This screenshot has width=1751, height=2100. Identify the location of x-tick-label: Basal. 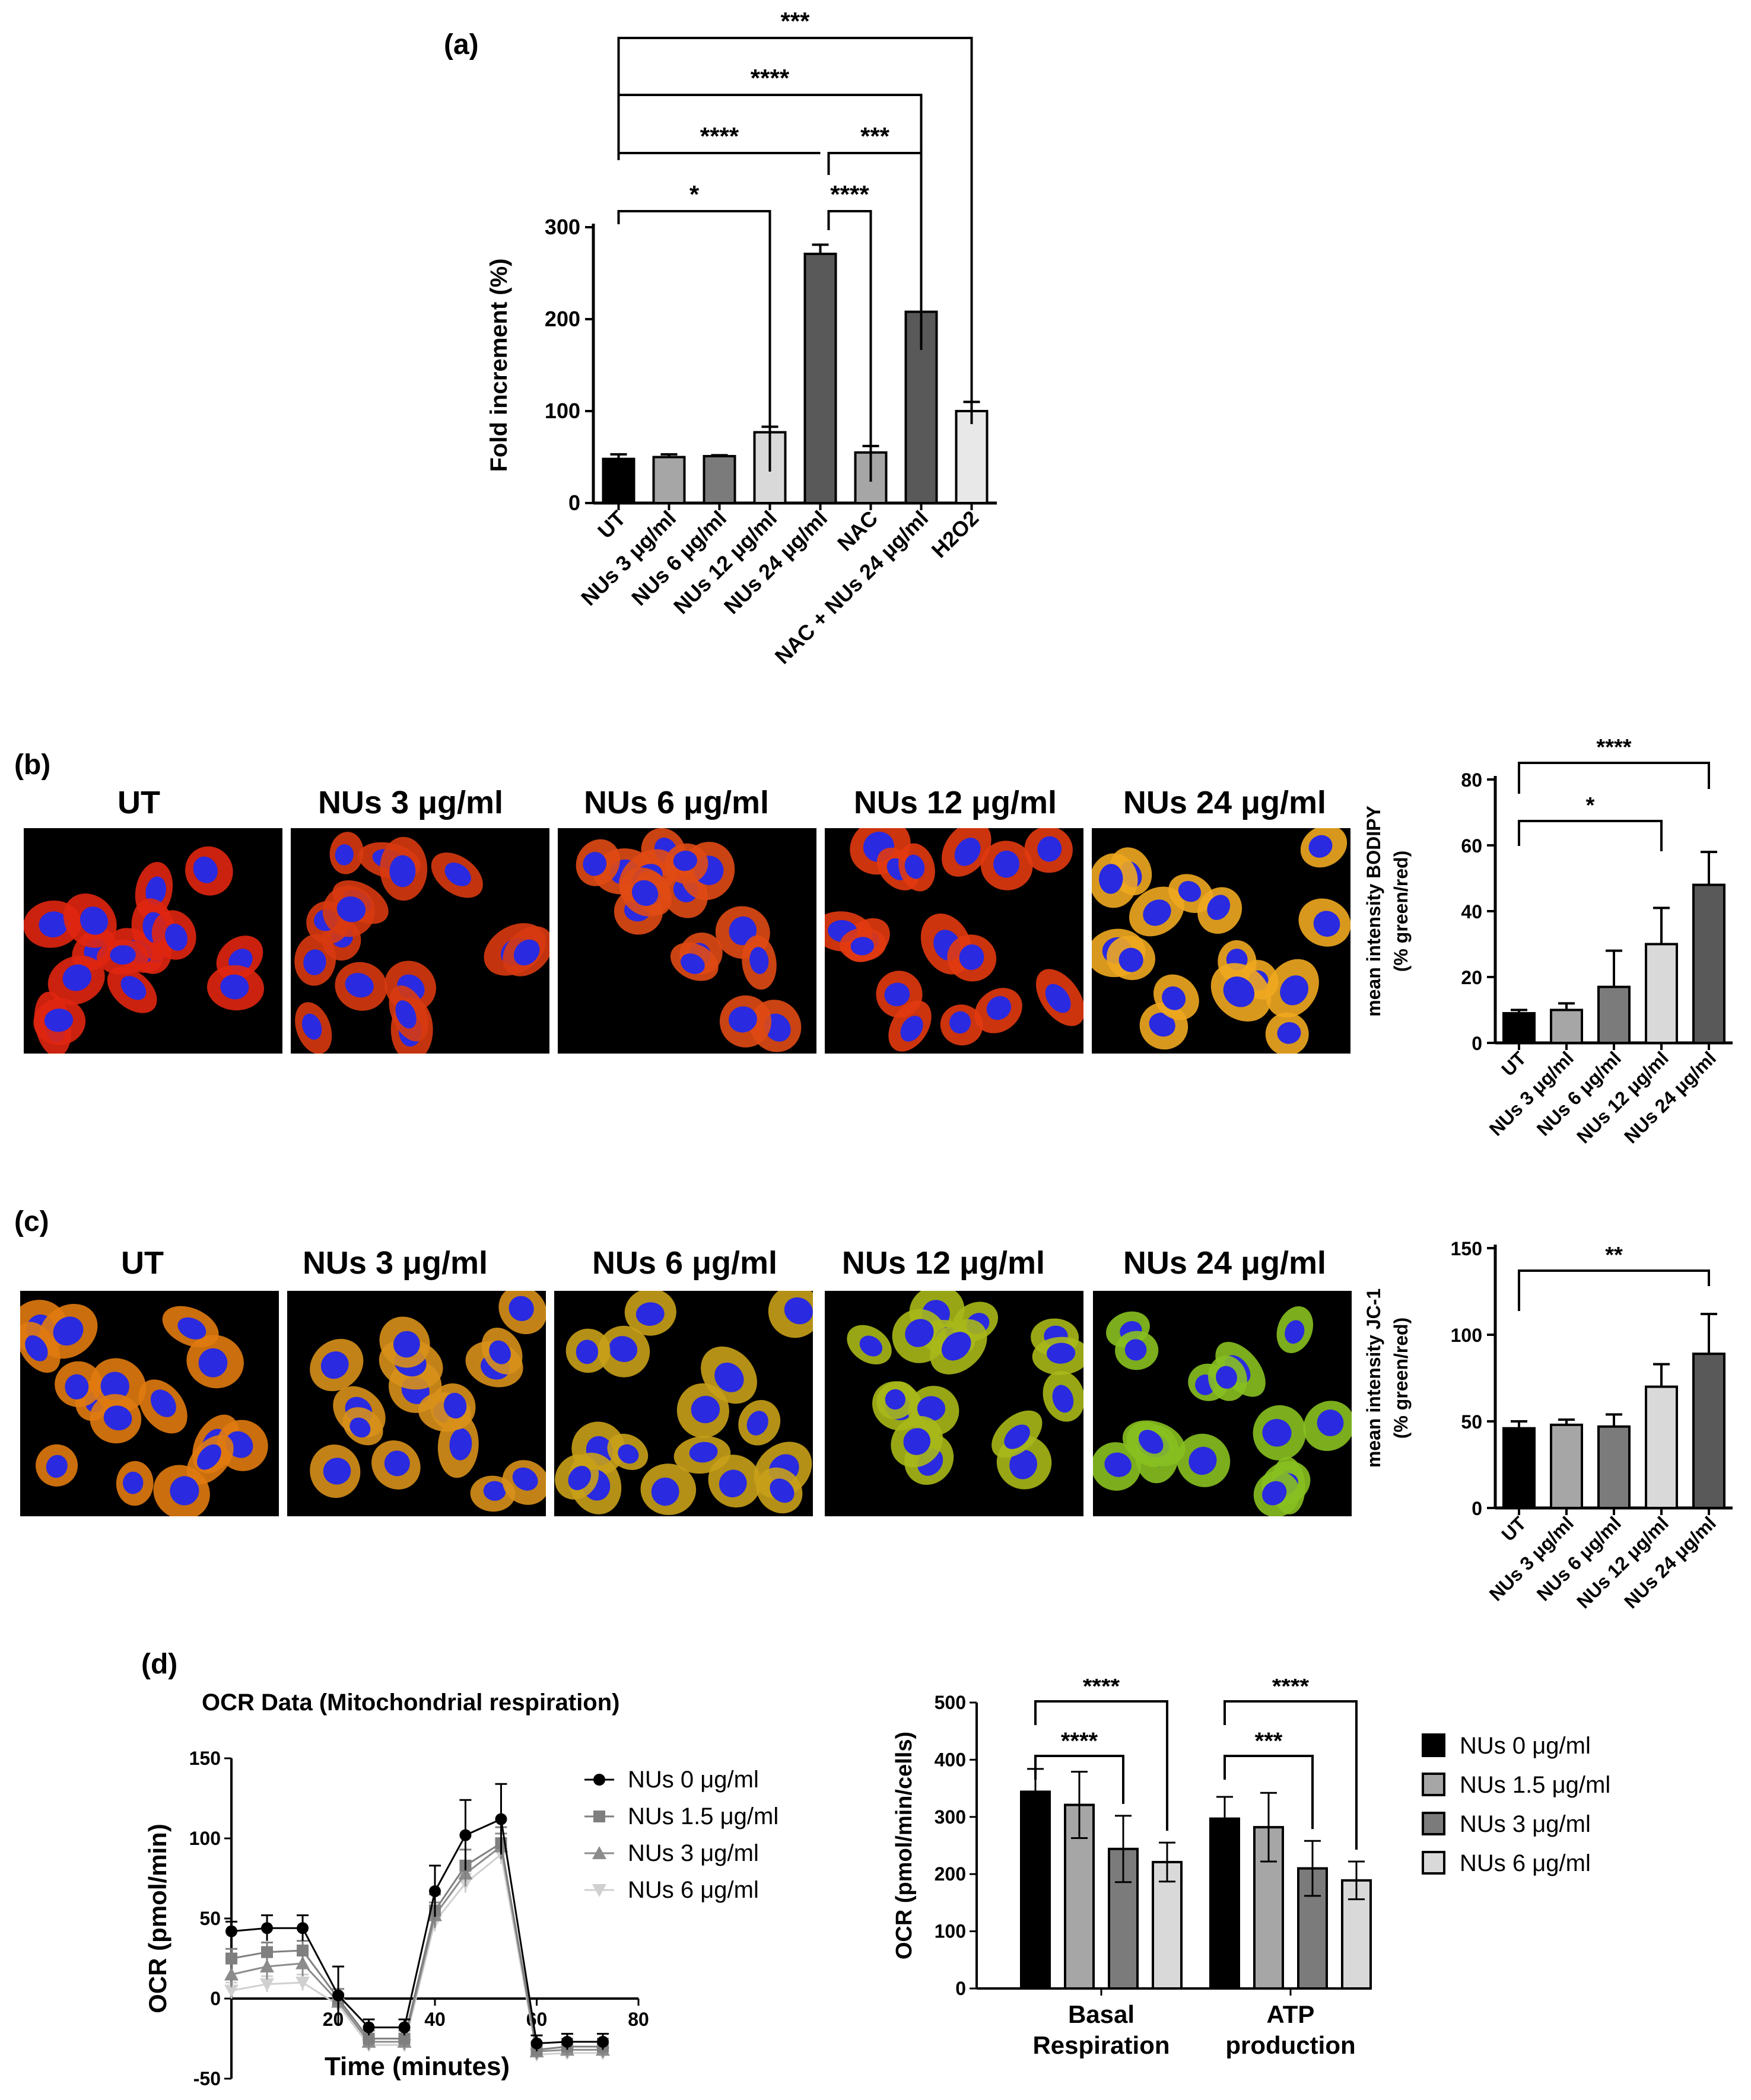
(1101, 2014).